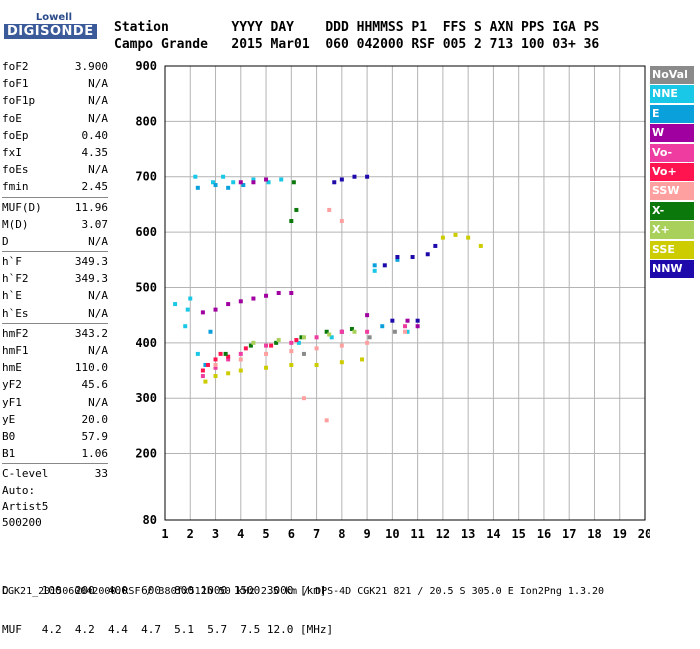 The image size is (700, 649). Describe the element at coordinates (341, 534) in the screenshot. I see `x-tick-label: 8` at that location.